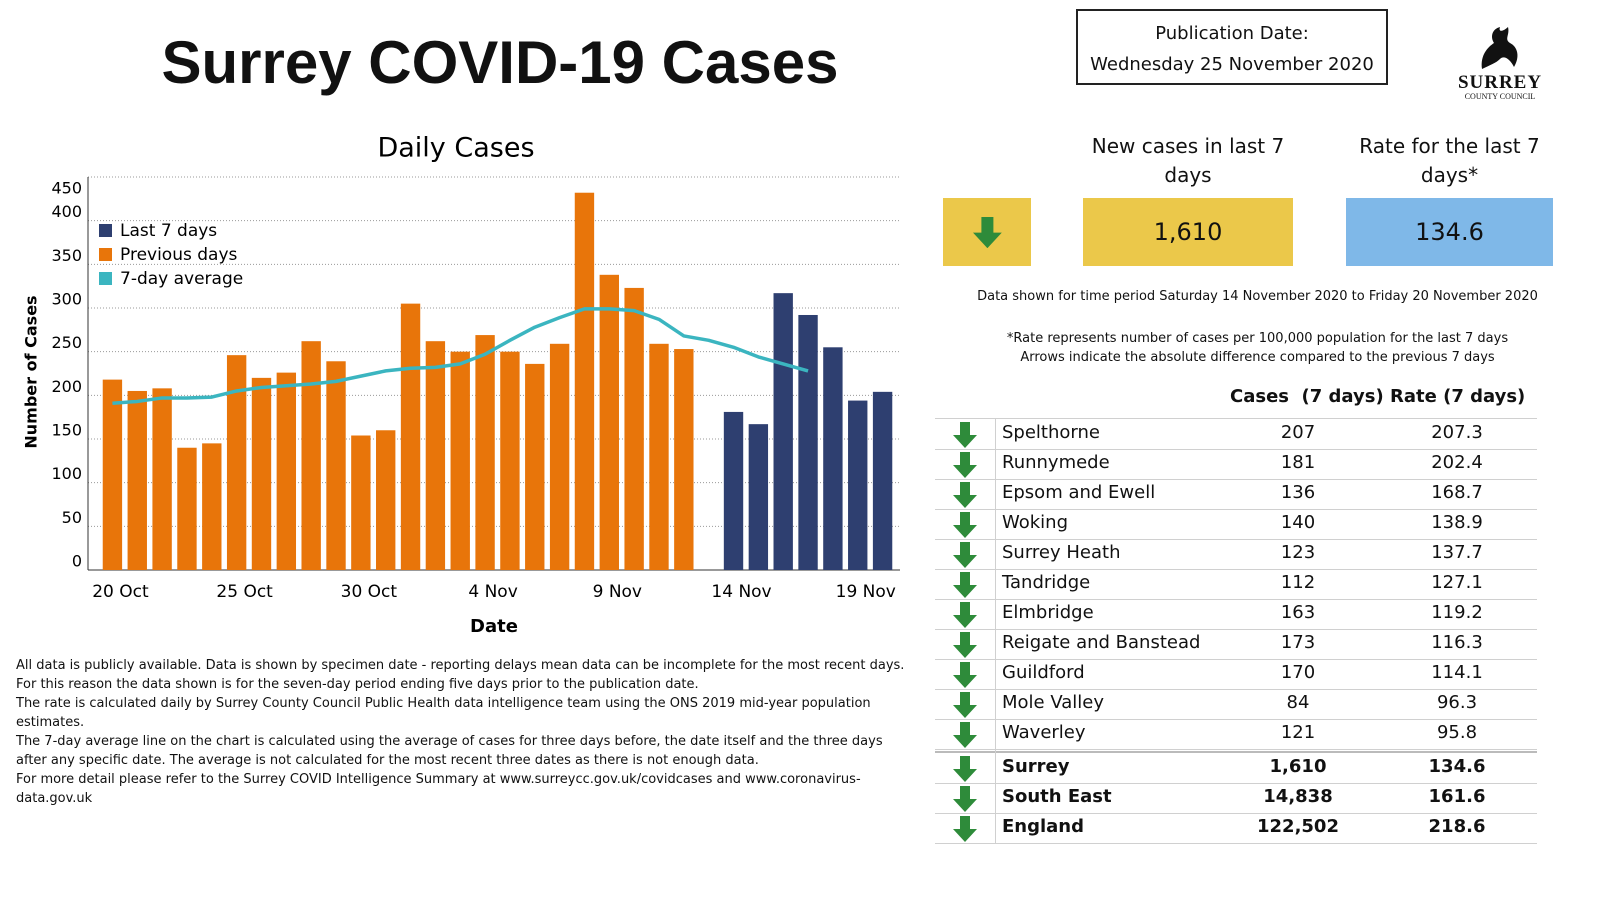 Image resolution: width=1600 pixels, height=900 pixels. What do you see at coordinates (1232, 64) in the screenshot?
I see `publication-date: Wednesday 25 November 2020` at bounding box center [1232, 64].